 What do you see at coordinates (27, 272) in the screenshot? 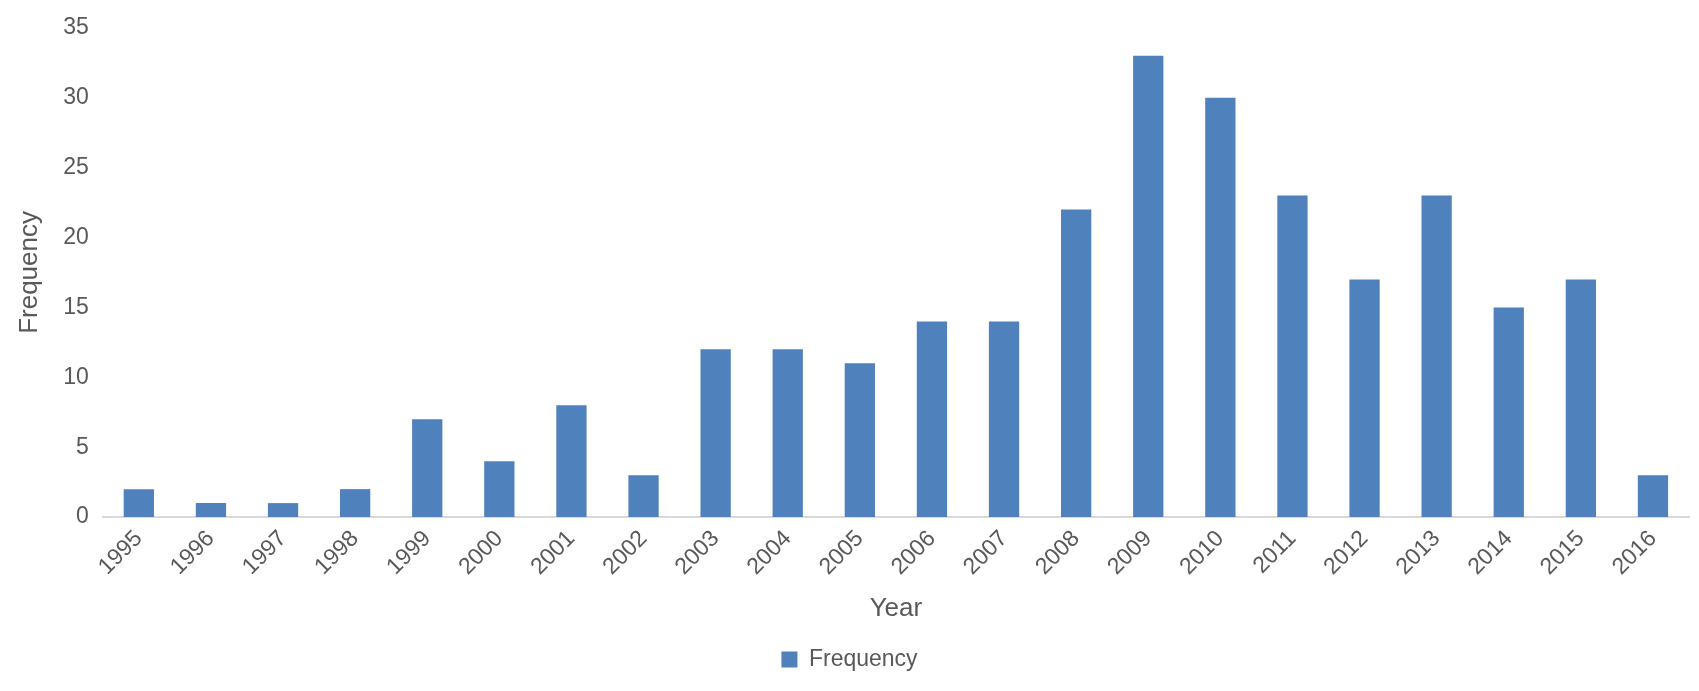
I see `y-axis-title: Frequency` at bounding box center [27, 272].